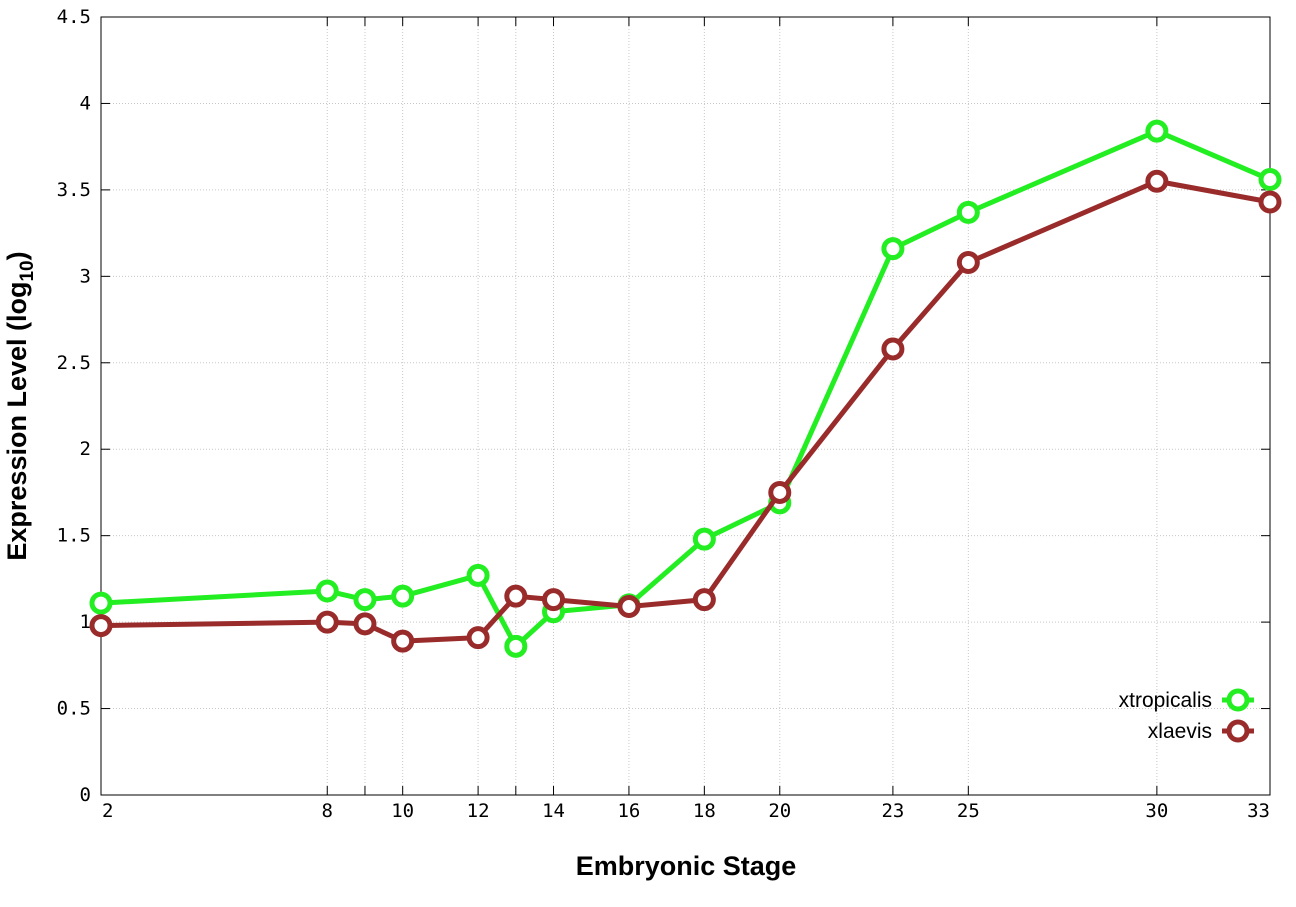 The image size is (1296, 907). I want to click on x-tick-label: 25, so click(968, 811).